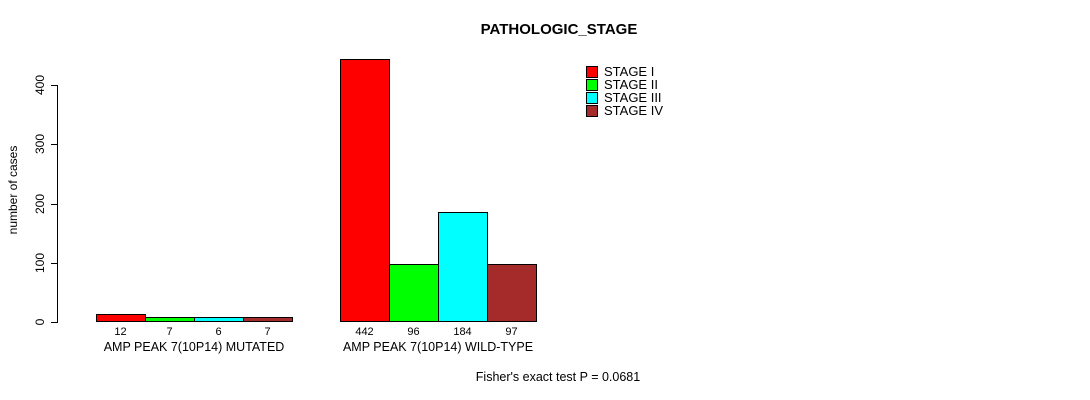  Describe the element at coordinates (40, 144) in the screenshot. I see `y-axis-tick-label: 300` at that location.